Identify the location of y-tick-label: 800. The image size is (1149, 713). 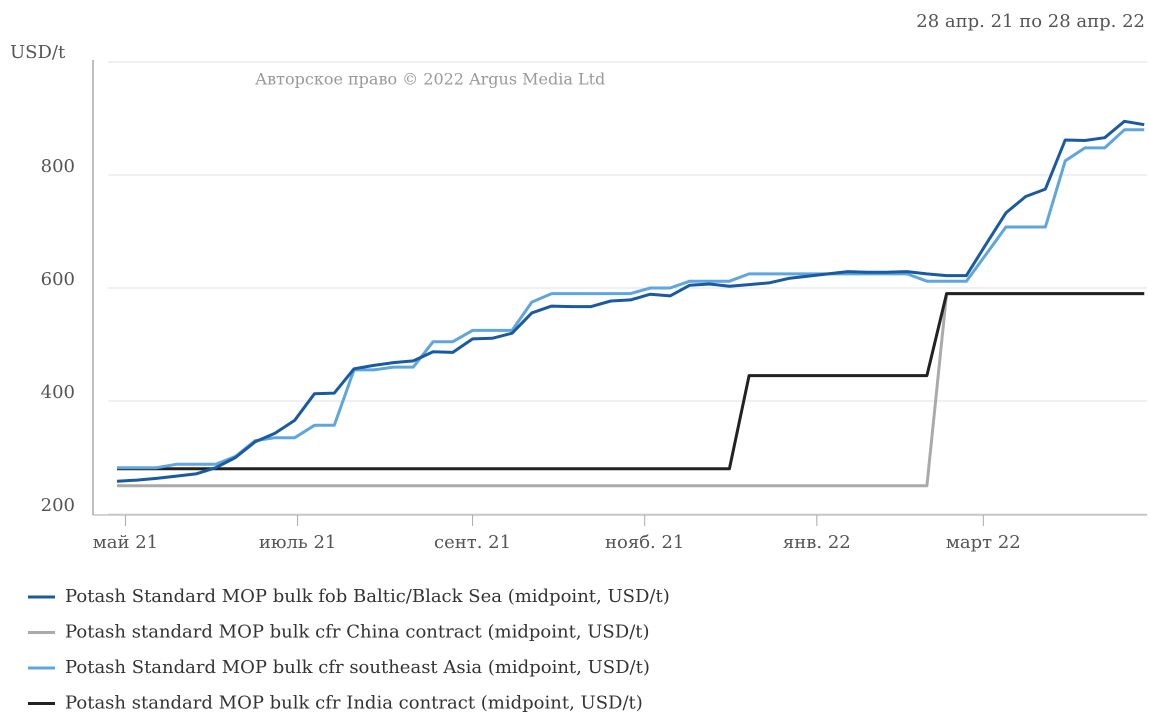
(58, 166).